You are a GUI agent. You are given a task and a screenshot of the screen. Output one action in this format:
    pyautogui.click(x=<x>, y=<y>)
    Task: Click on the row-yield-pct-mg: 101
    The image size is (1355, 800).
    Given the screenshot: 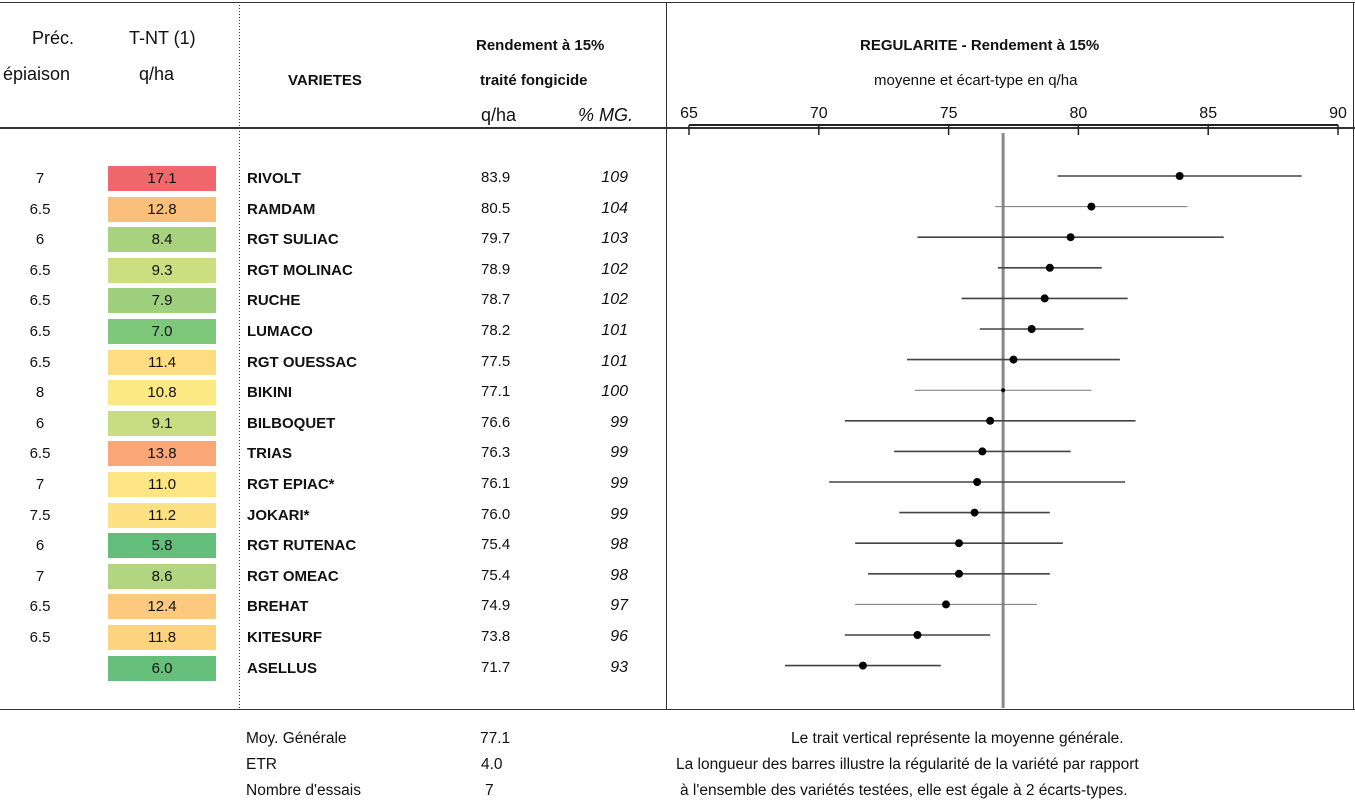 What is the action you would take?
    pyautogui.click(x=614, y=330)
    